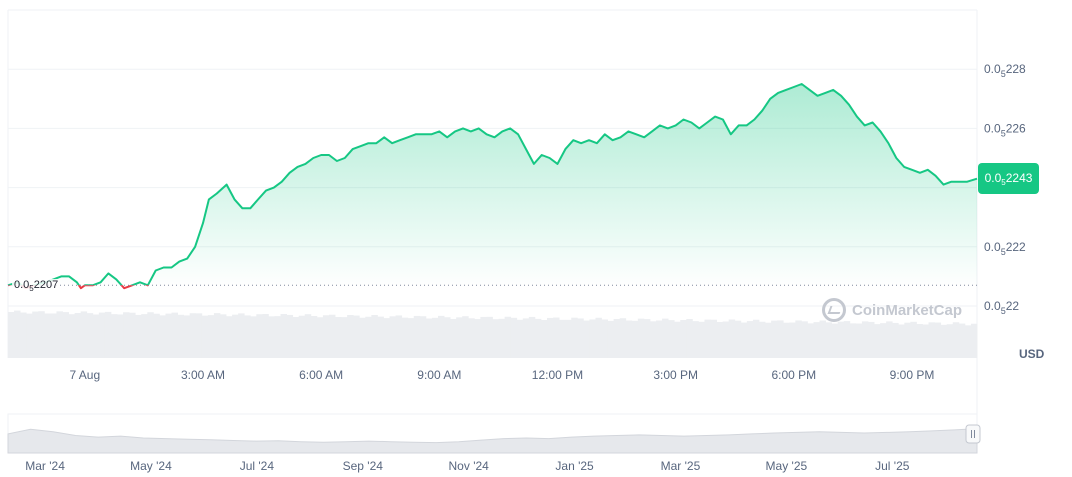  I want to click on y-tick-label: 0.0522, so click(1001, 307).